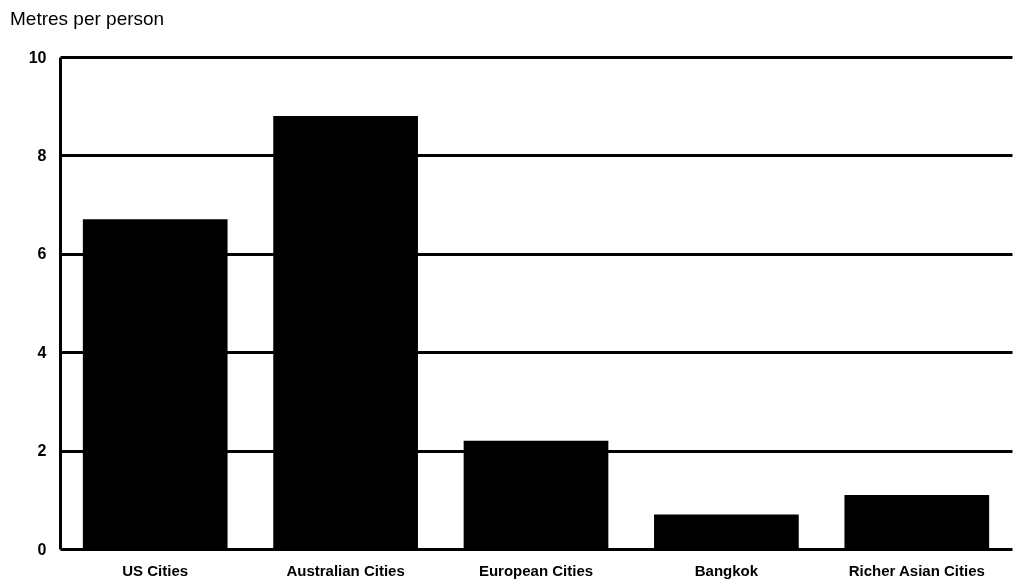  I want to click on x-tick-label: European Cities, so click(536, 570).